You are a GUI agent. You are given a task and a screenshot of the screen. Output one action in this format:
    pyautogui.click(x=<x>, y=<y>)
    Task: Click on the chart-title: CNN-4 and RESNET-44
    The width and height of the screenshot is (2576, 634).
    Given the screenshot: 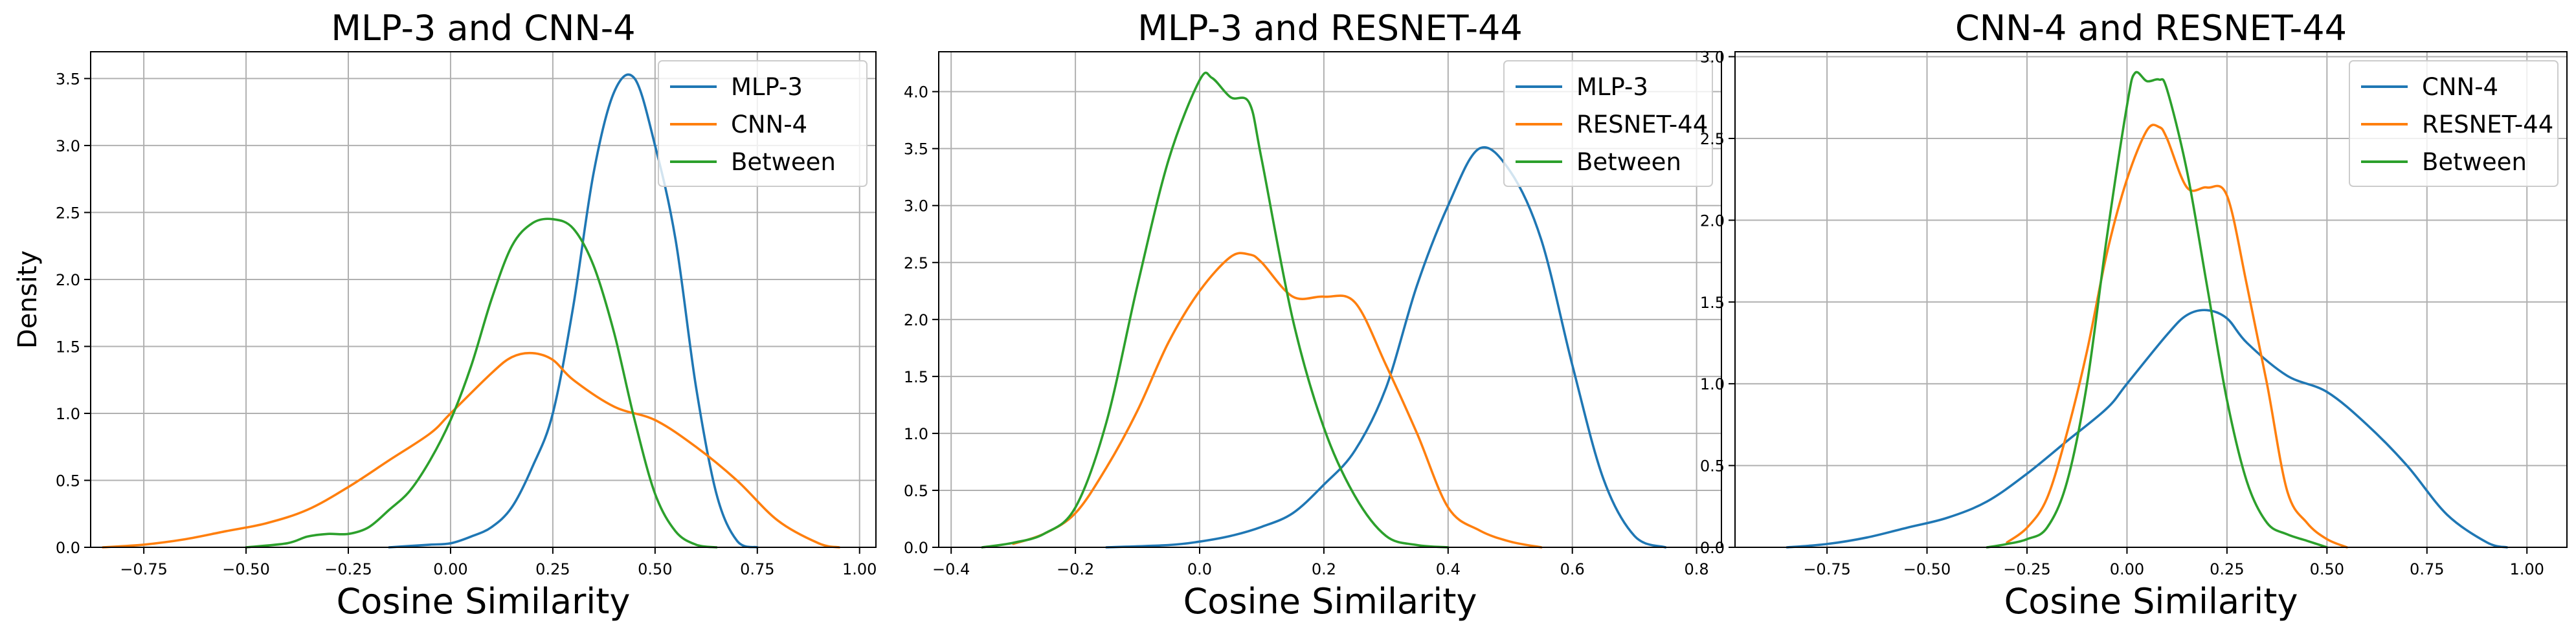 What is the action you would take?
    pyautogui.click(x=2151, y=28)
    